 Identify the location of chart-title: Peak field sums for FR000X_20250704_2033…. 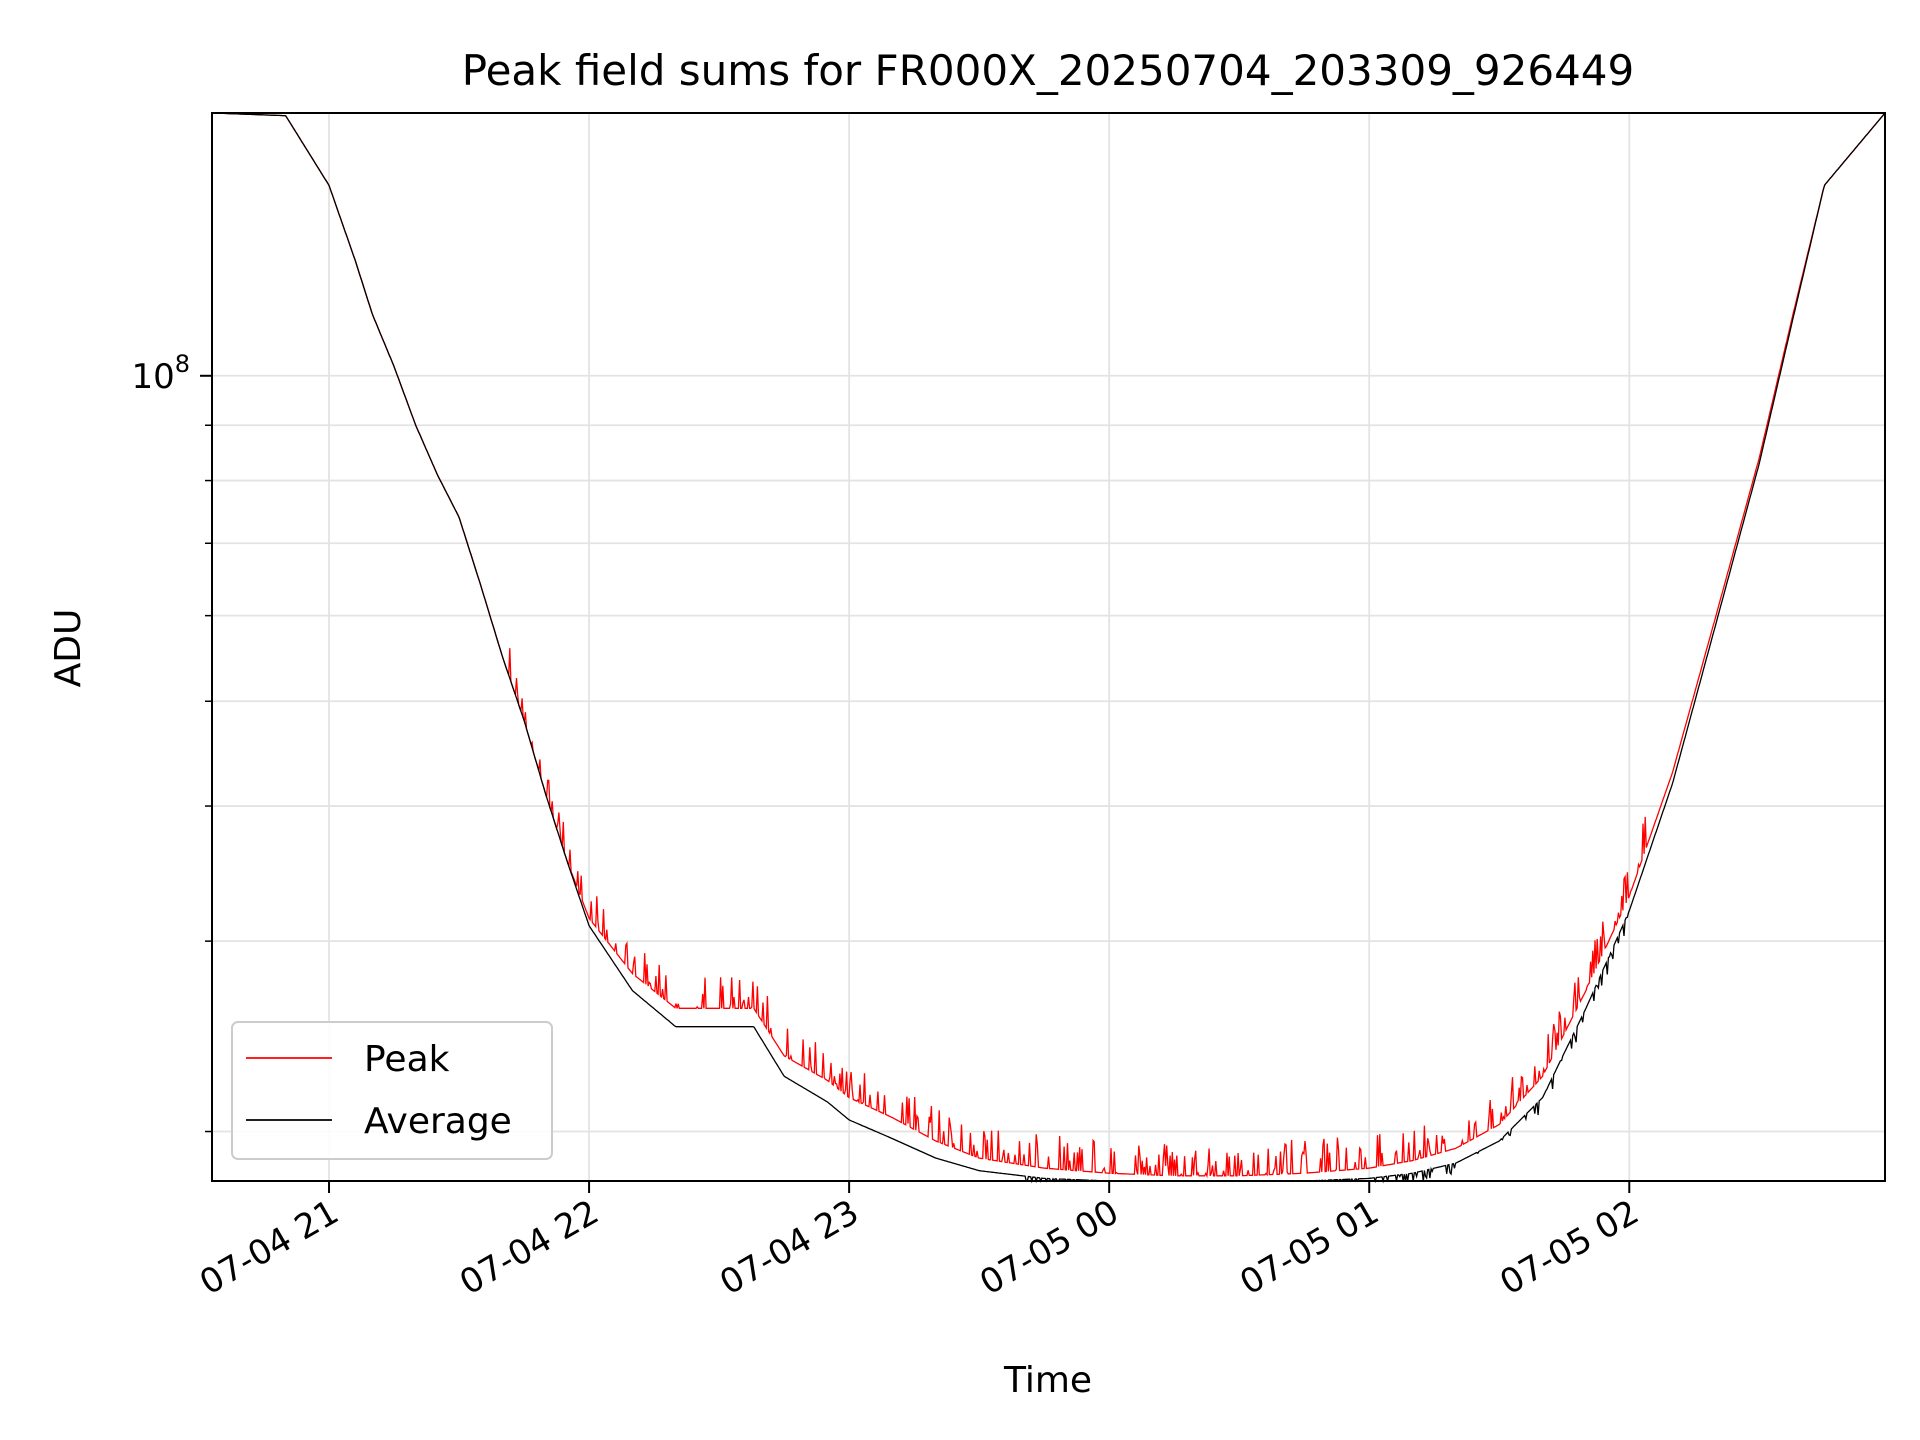
(1048, 70).